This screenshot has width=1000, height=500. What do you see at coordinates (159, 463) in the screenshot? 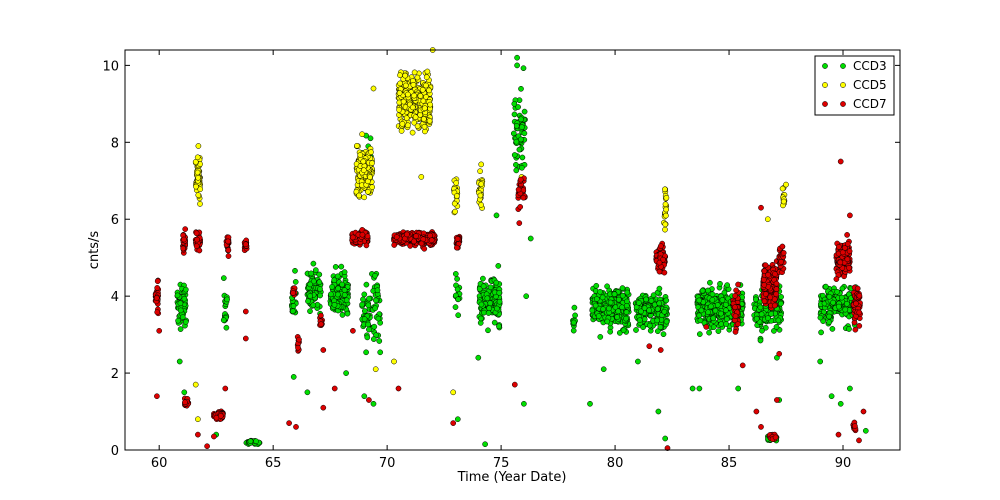
I see `x-tick-label: 60` at bounding box center [159, 463].